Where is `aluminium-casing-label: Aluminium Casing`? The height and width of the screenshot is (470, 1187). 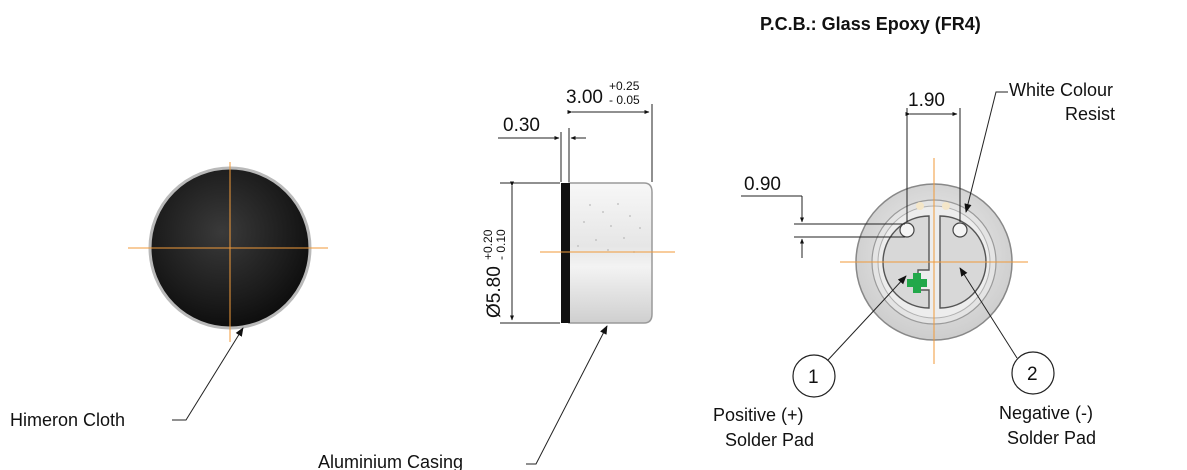 aluminium-casing-label: Aluminium Casing is located at coordinates (390, 461).